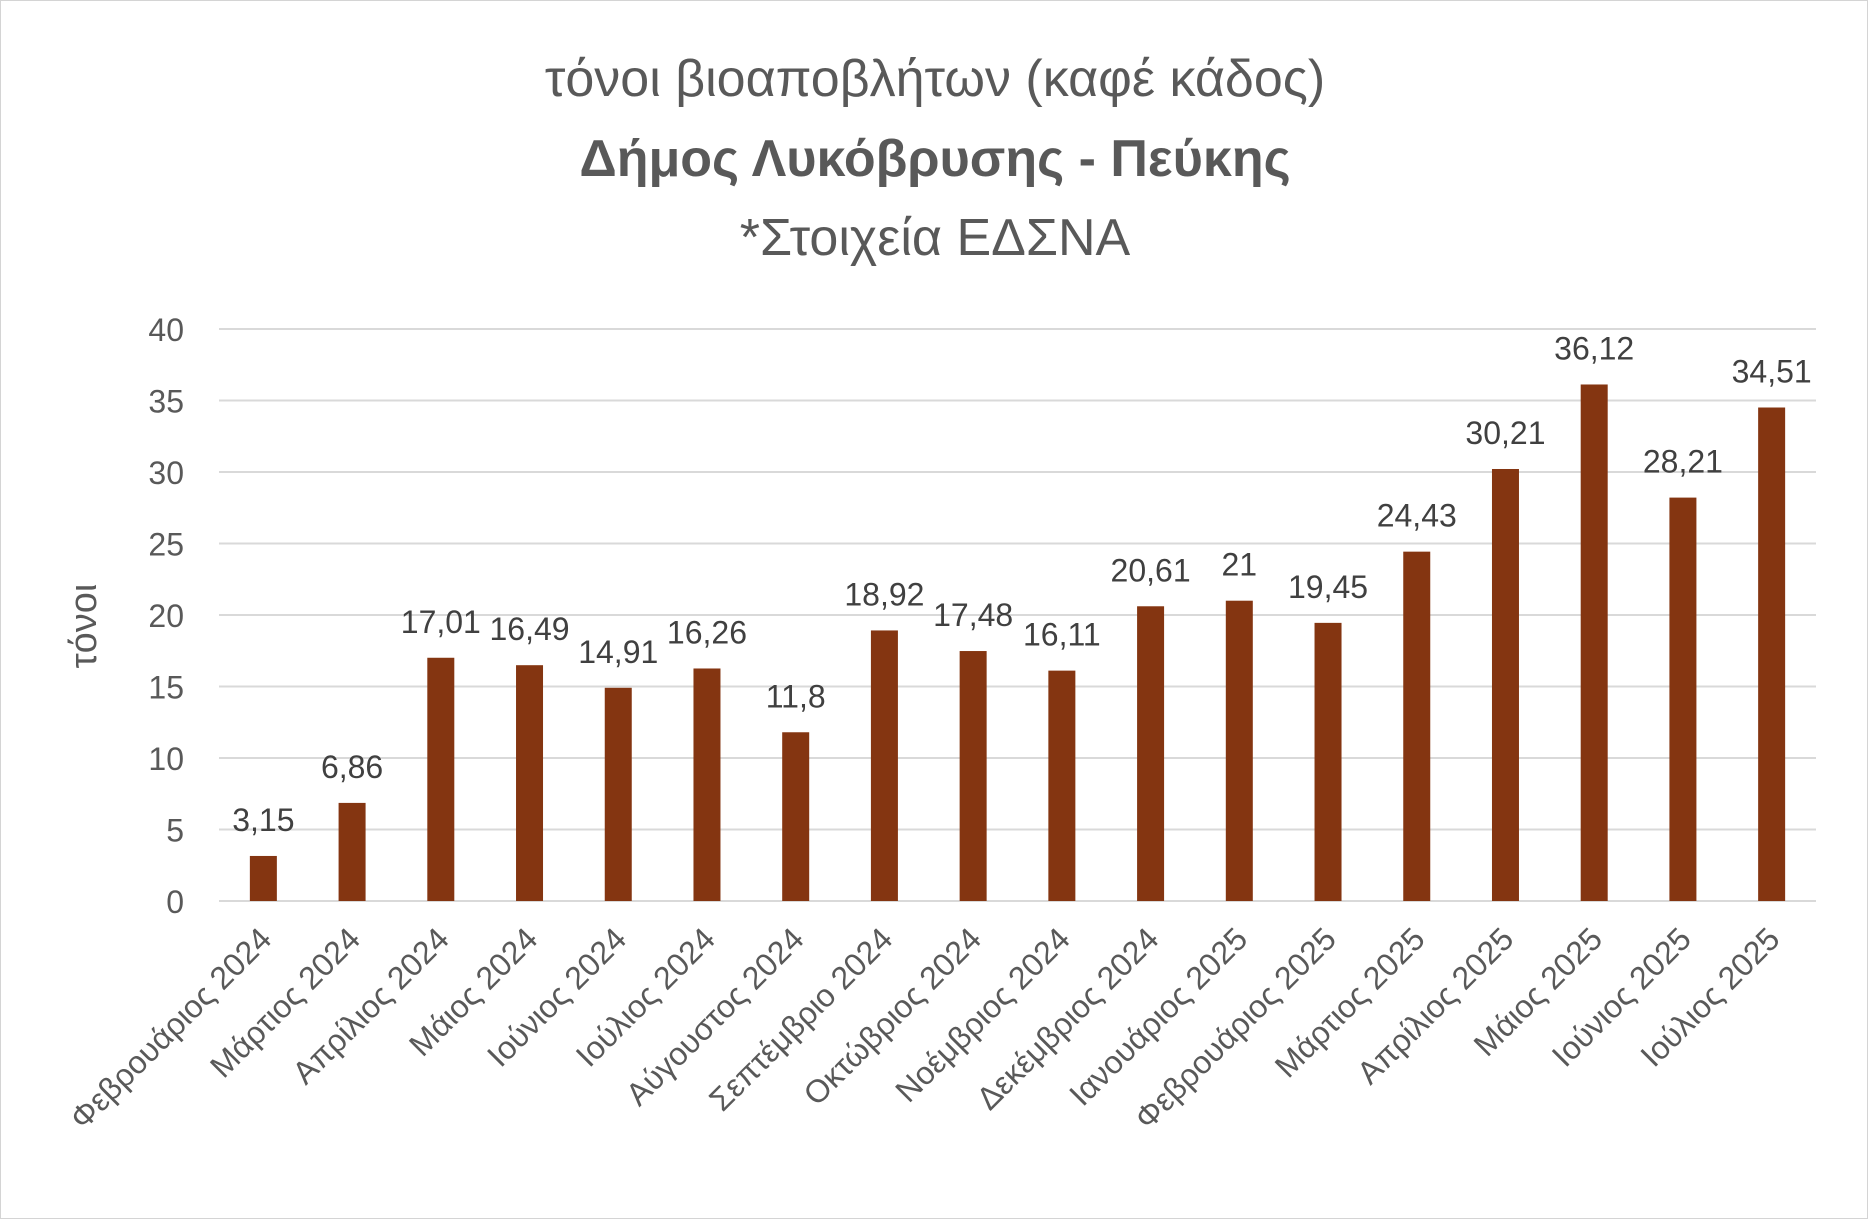  Describe the element at coordinates (84, 626) in the screenshot. I see `y-axis-label: τόνοι` at that location.